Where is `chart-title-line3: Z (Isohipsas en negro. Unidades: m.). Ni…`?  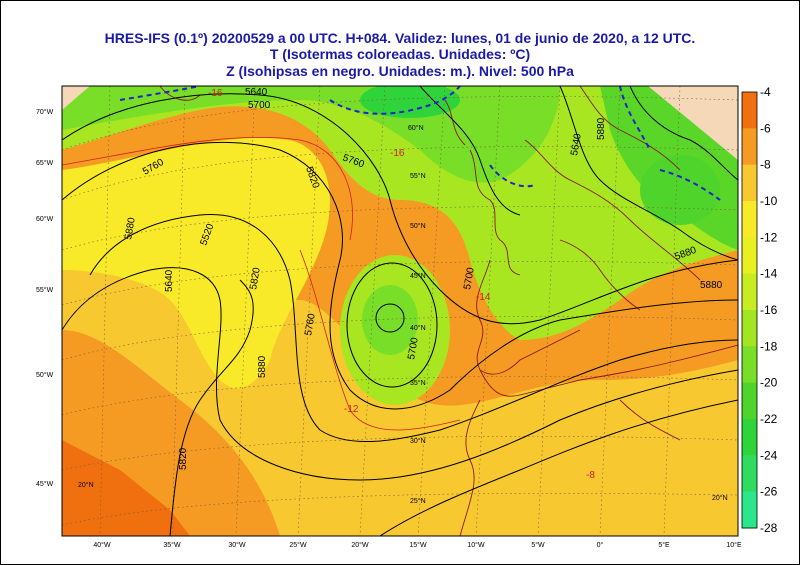 chart-title-line3: Z (Isohipsas en negro. Unidades: m.). Ni… is located at coordinates (400, 71).